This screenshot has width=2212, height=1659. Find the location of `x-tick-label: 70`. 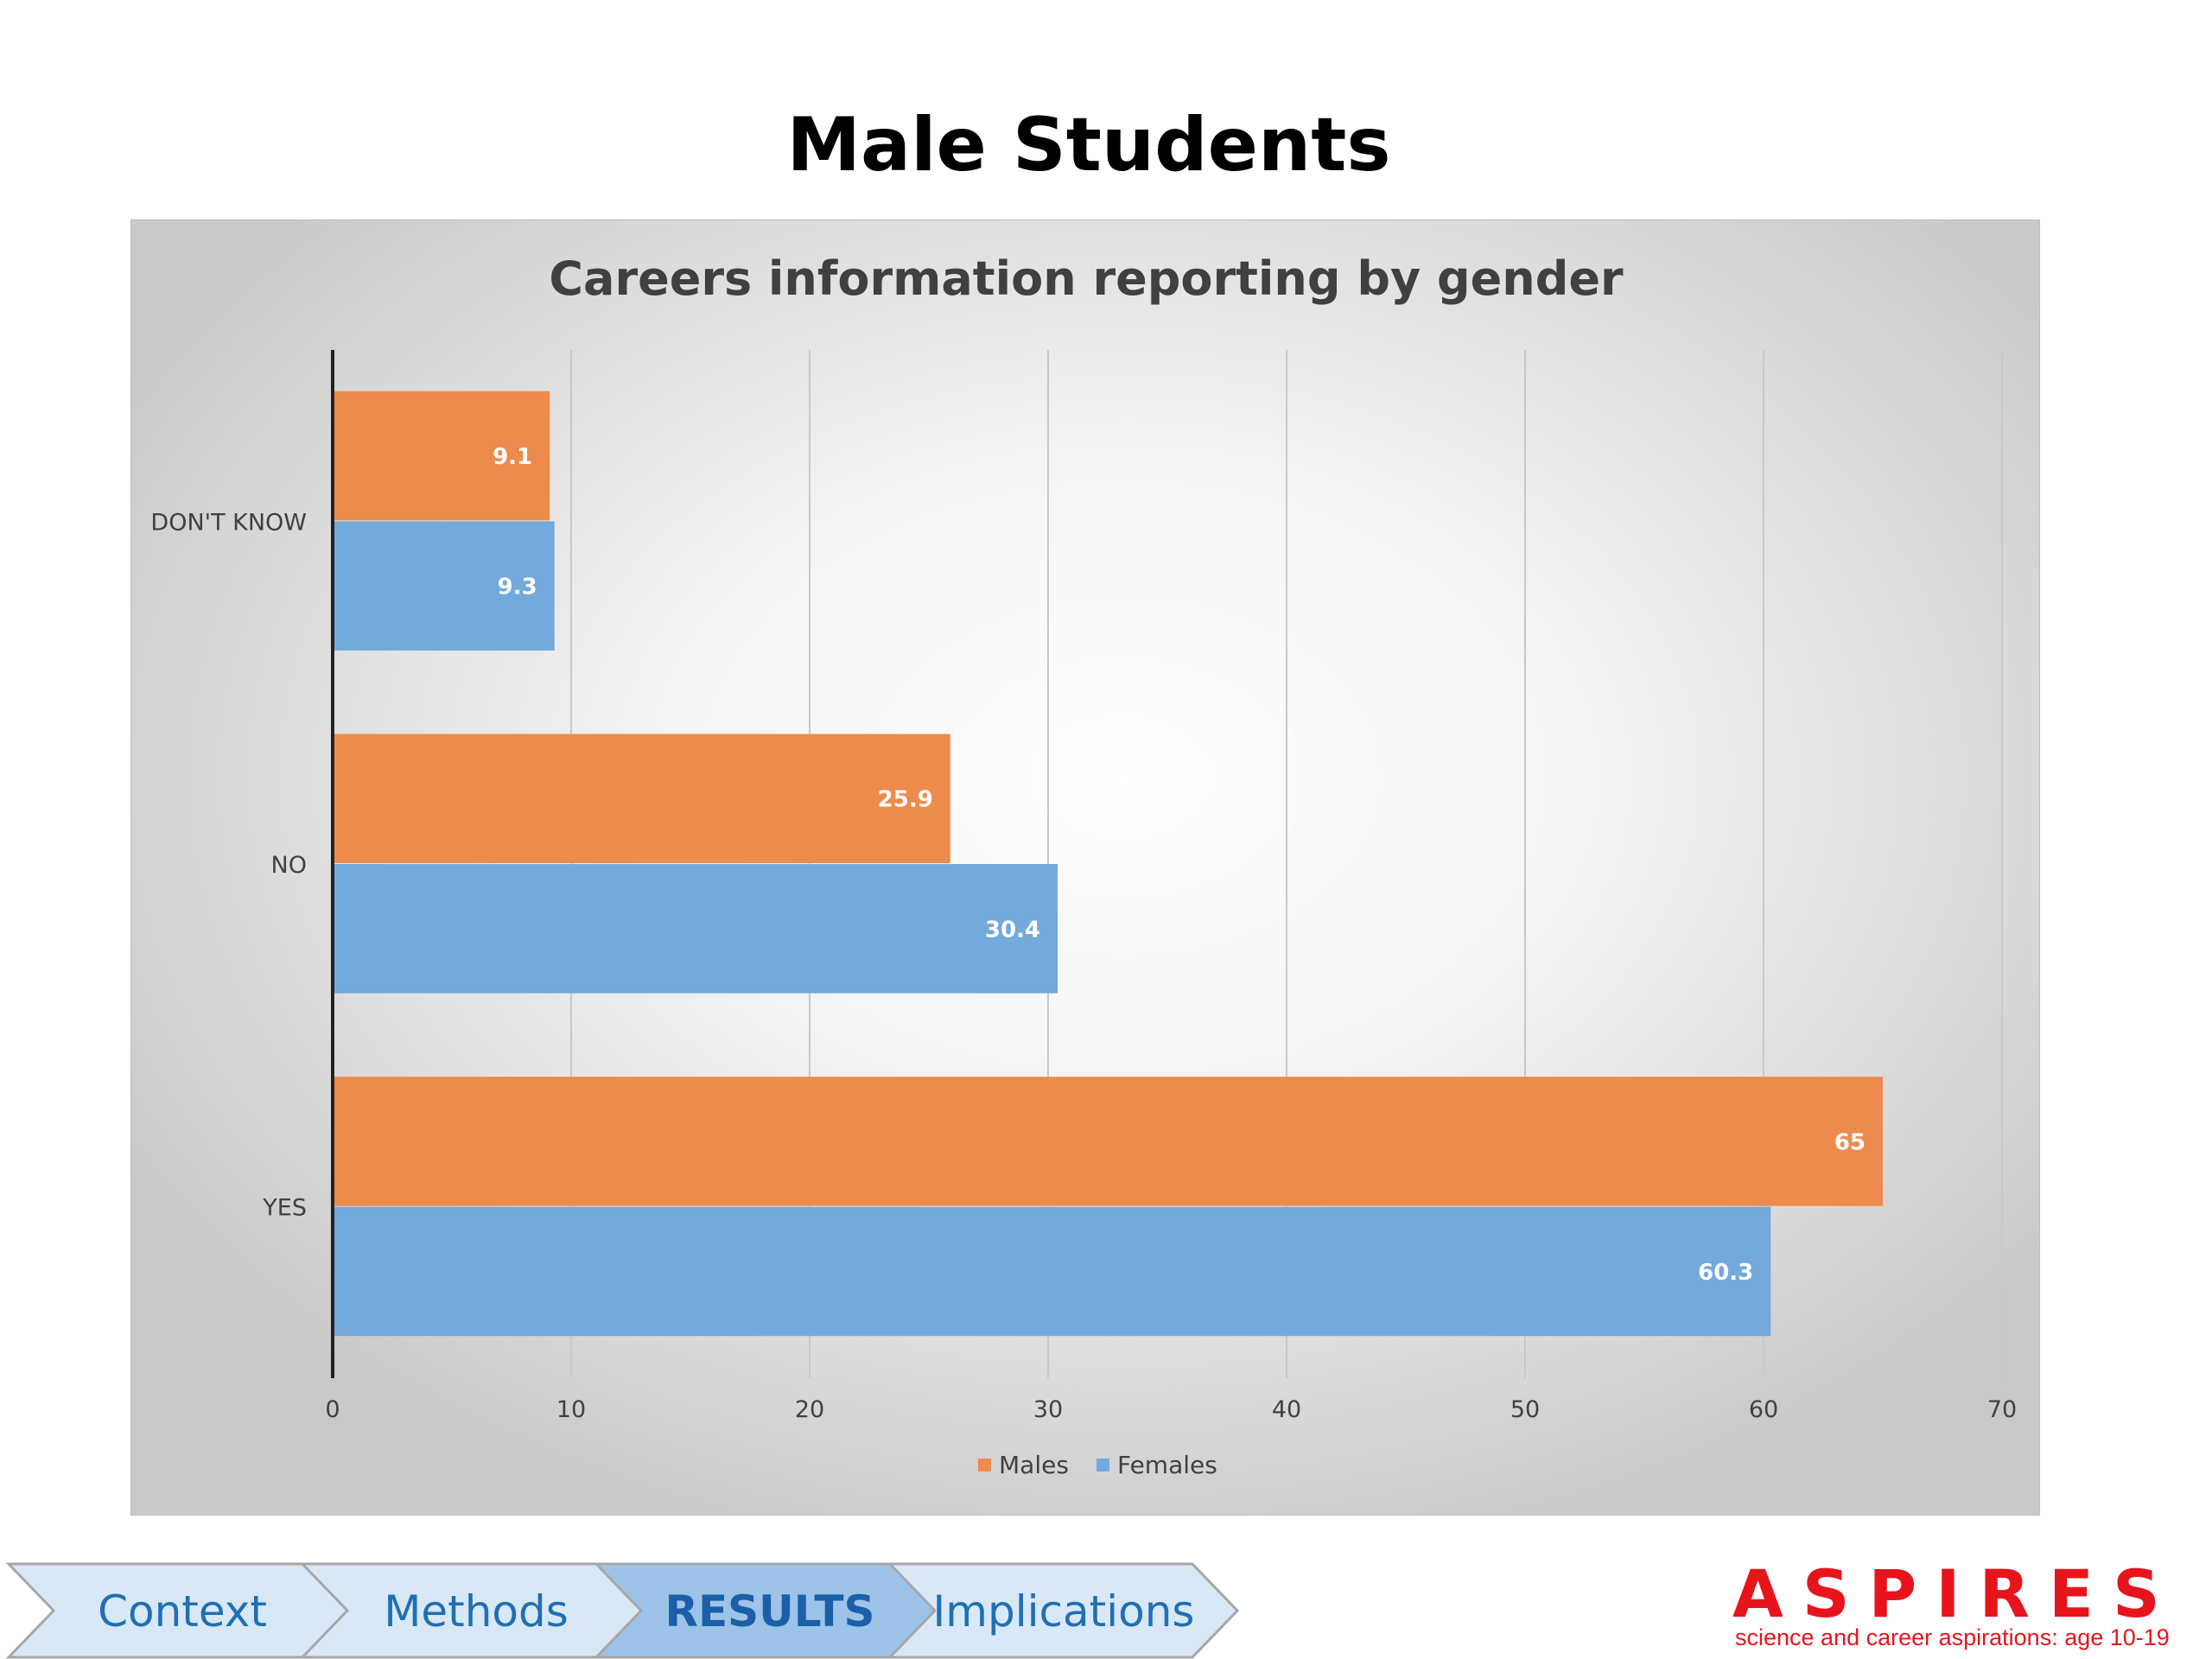

x-tick-label: 70 is located at coordinates (2002, 1409).